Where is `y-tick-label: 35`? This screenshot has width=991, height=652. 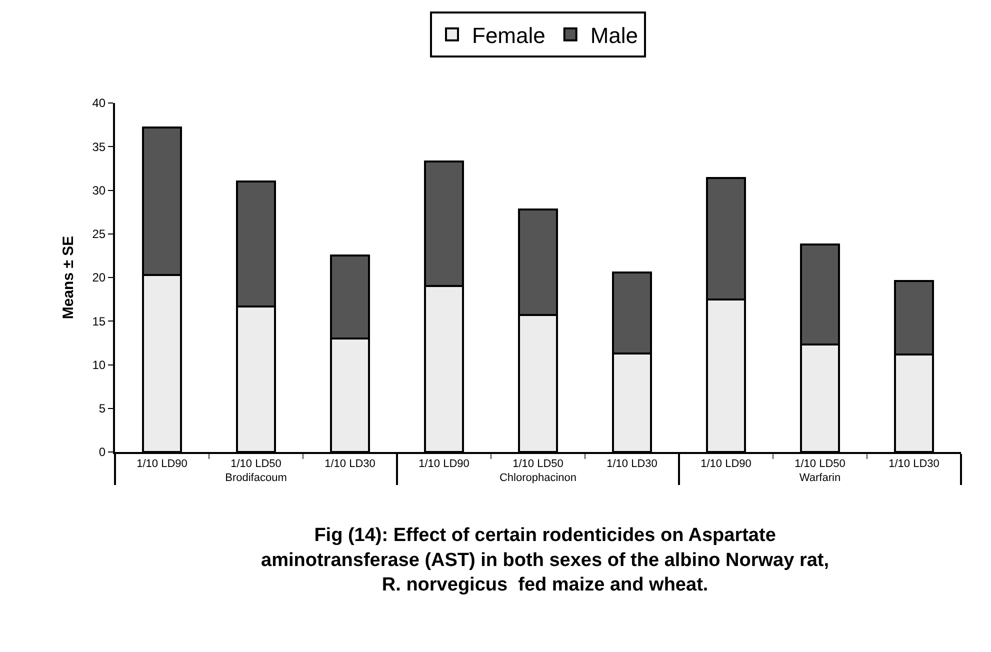 y-tick-label: 35 is located at coordinates (99, 147).